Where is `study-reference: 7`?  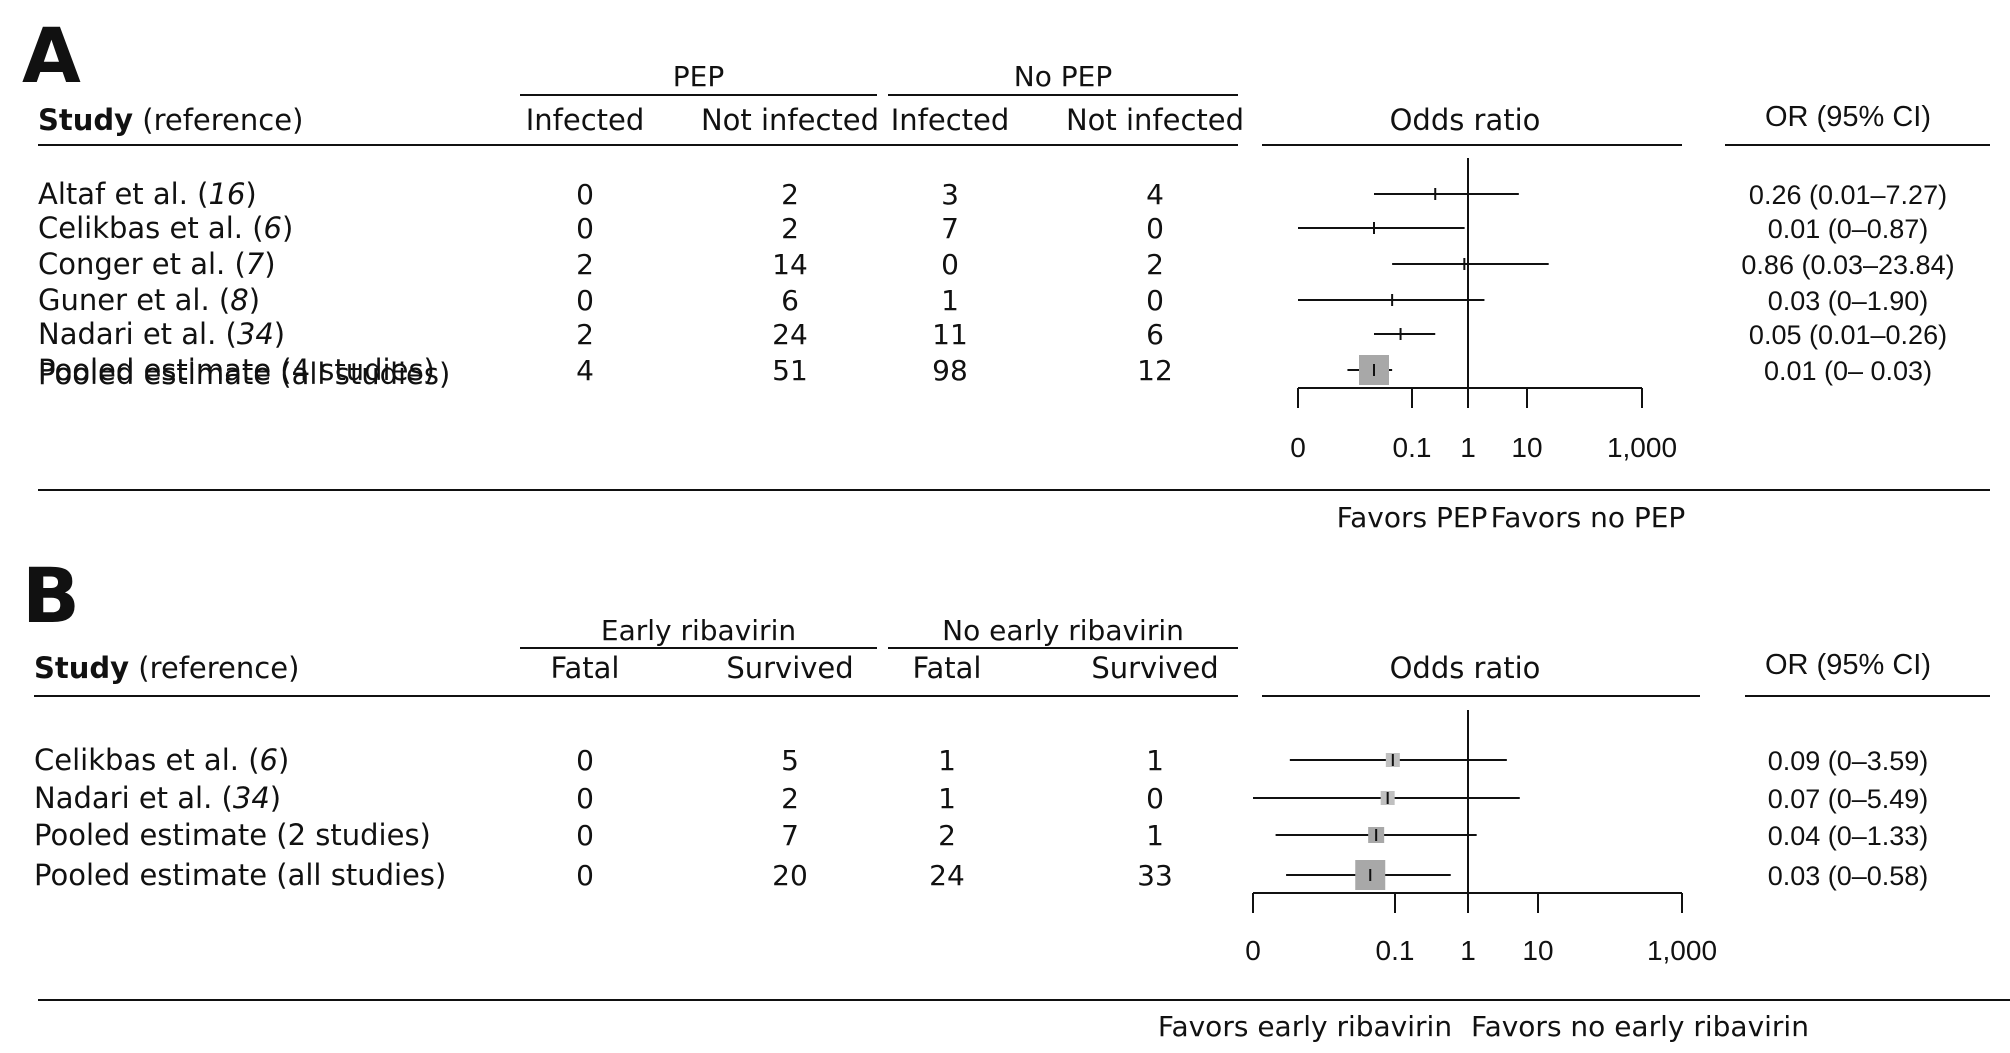
study-reference: 7 is located at coordinates (255, 264).